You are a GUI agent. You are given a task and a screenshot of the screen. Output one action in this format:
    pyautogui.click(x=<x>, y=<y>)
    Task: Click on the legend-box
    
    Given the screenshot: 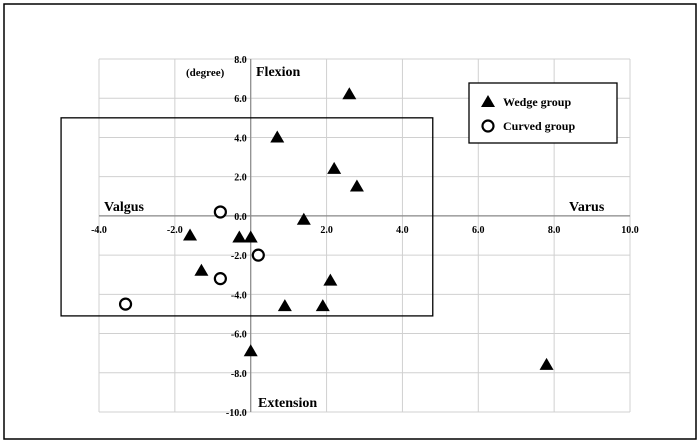 What is the action you would take?
    pyautogui.click(x=543, y=113)
    